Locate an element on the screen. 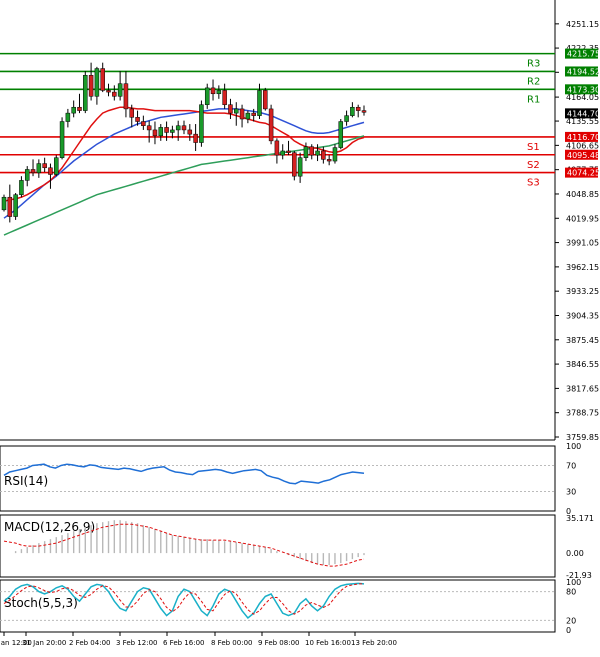 This screenshot has width=600, height=657. stoch-y-tick: 20 is located at coordinates (571, 620).